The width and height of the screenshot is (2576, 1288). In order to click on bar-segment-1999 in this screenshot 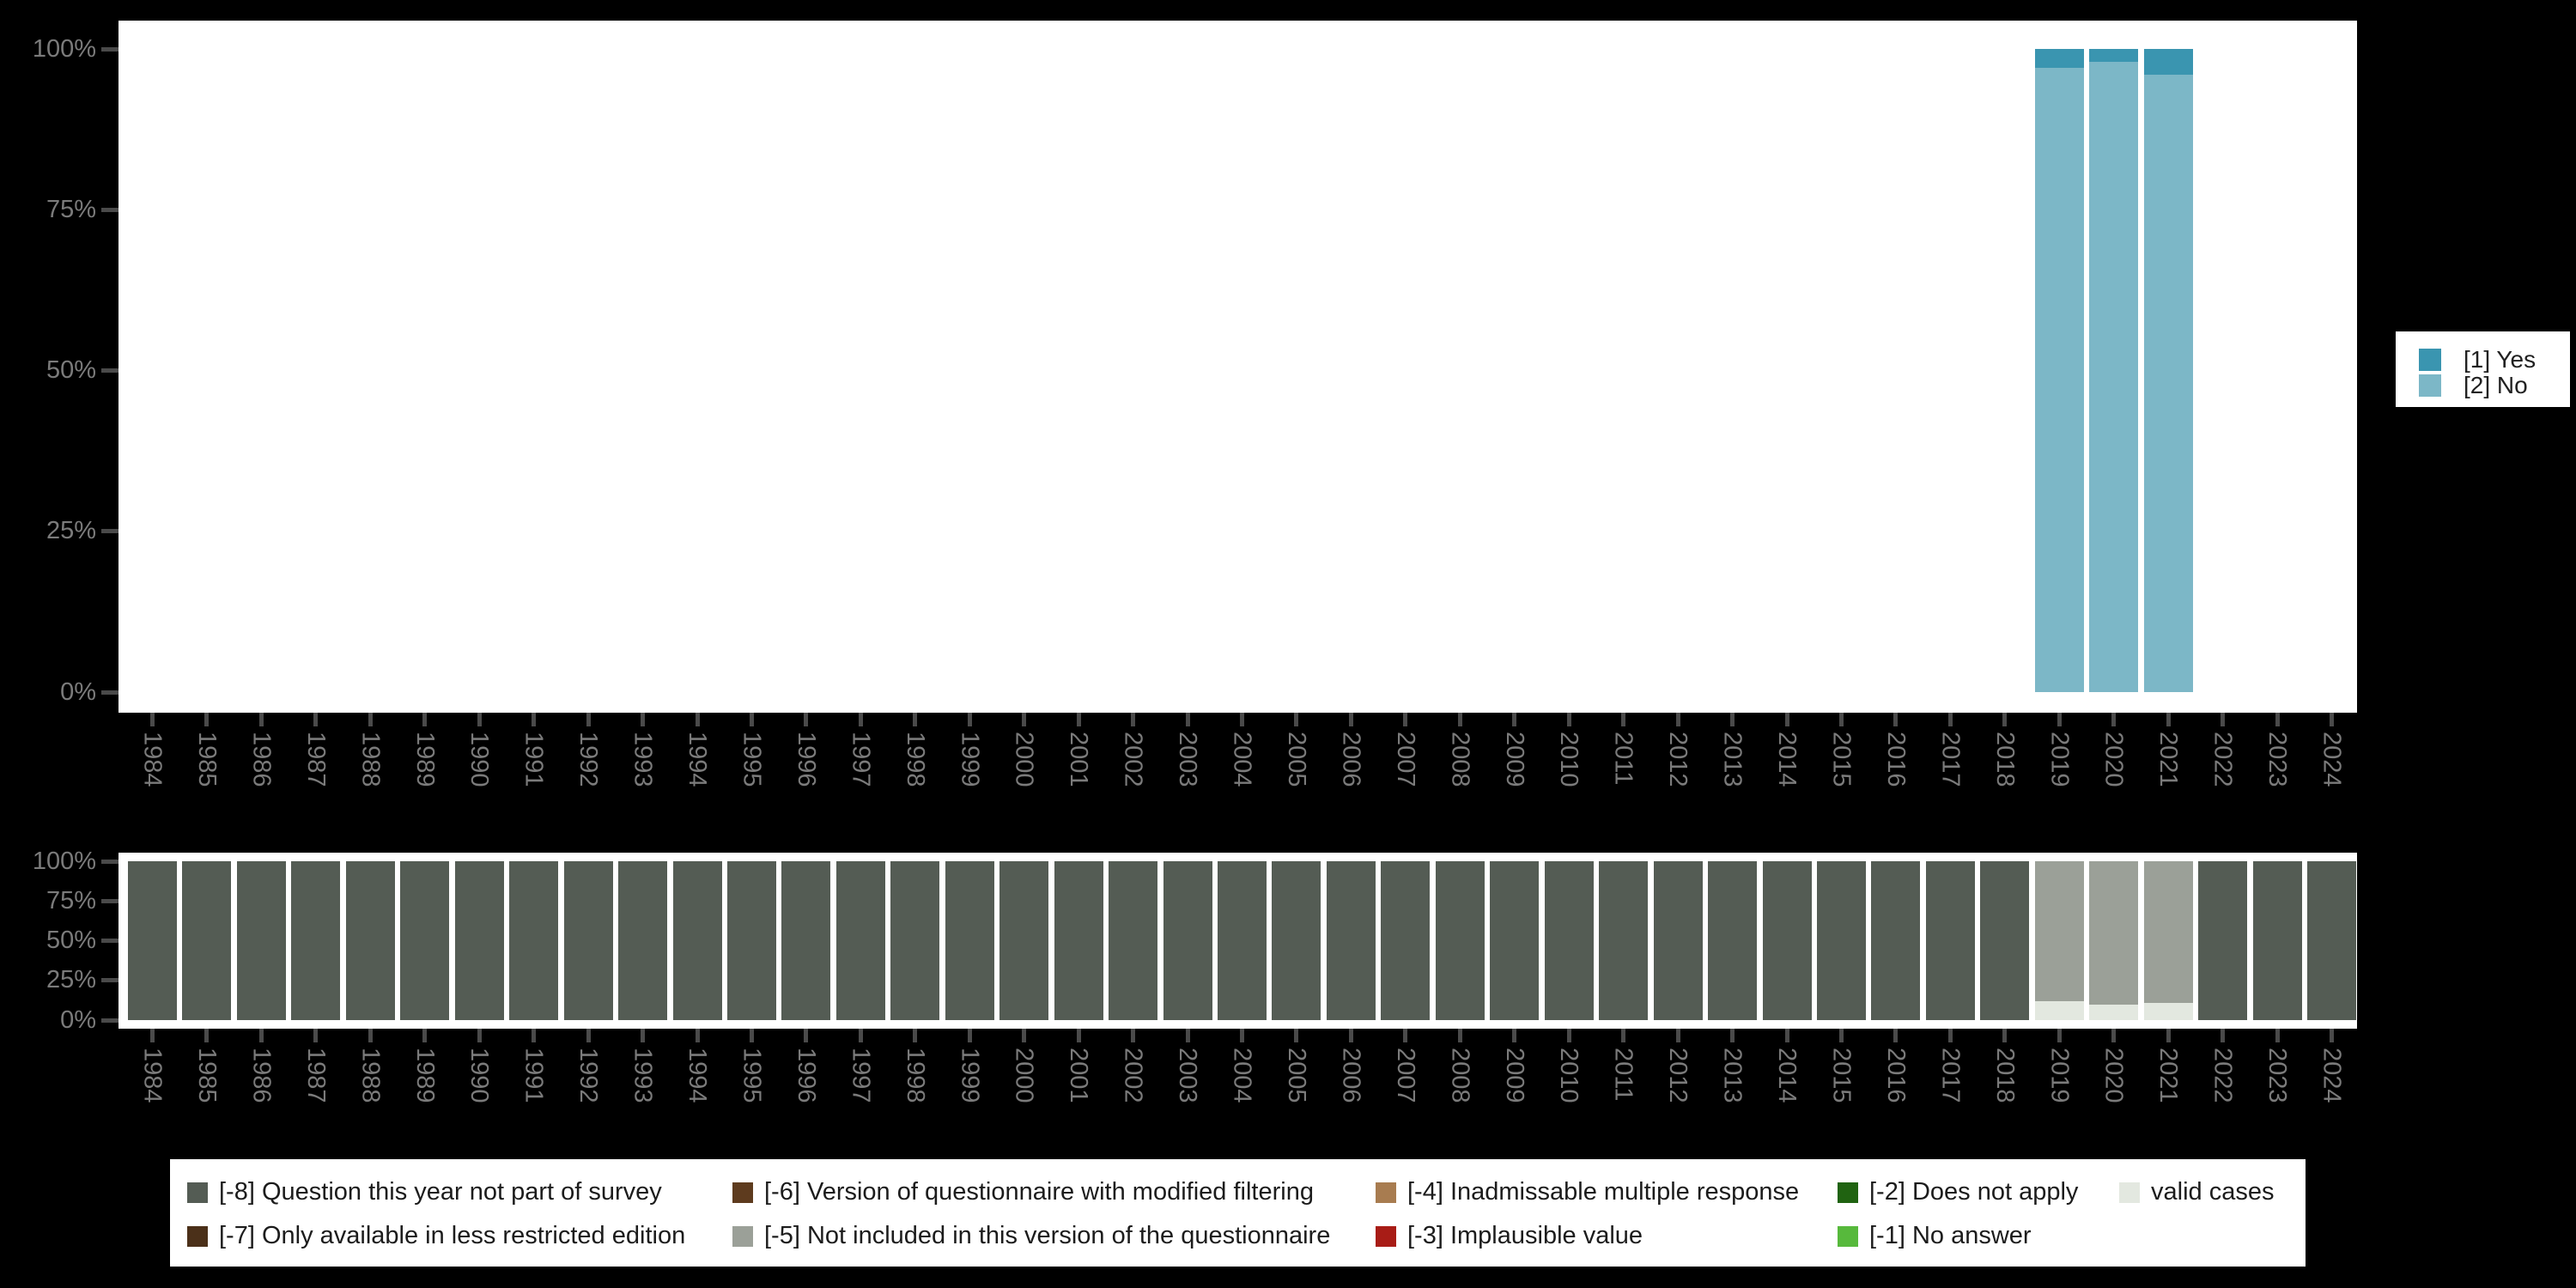, I will do `click(969, 940)`.